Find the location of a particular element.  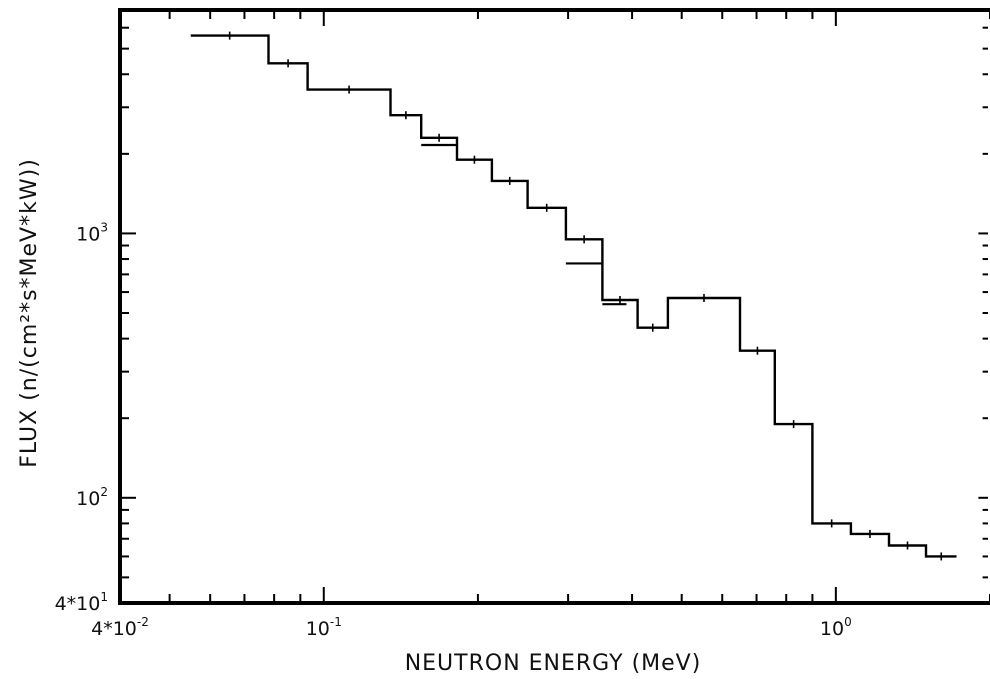

y-tick-label: 4*101 is located at coordinates (81, 602).